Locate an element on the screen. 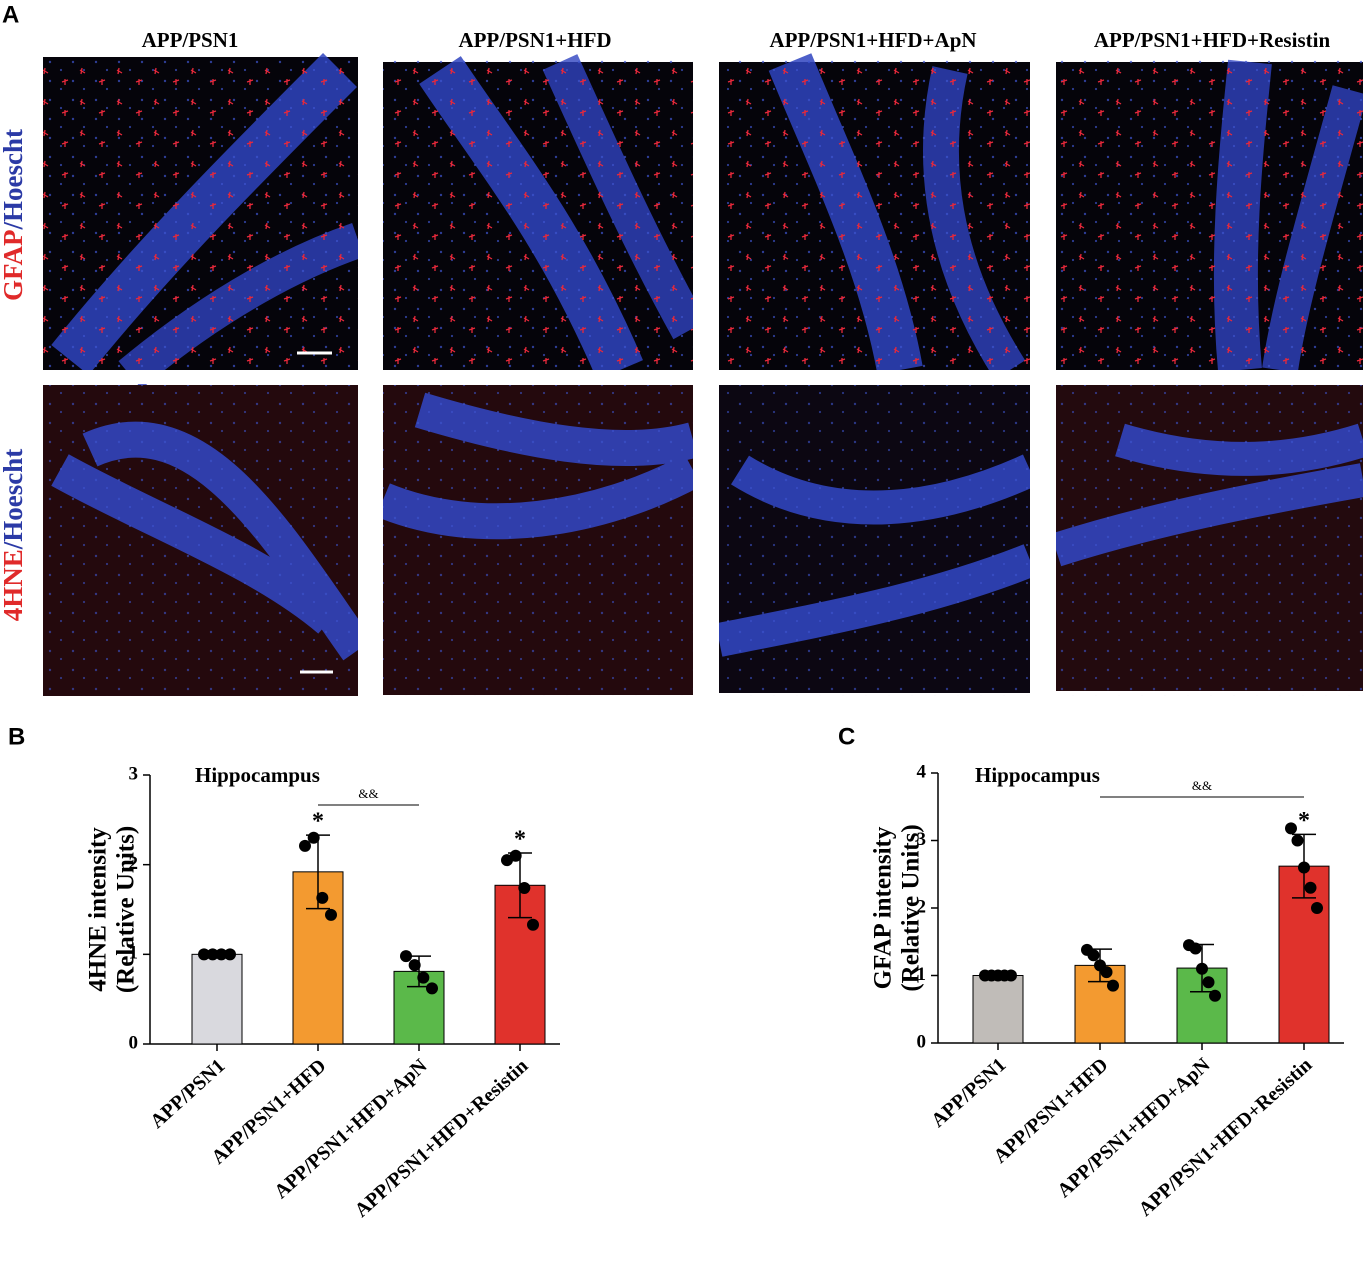 The image size is (1363, 1277). panel-label: B is located at coordinates (16, 736).